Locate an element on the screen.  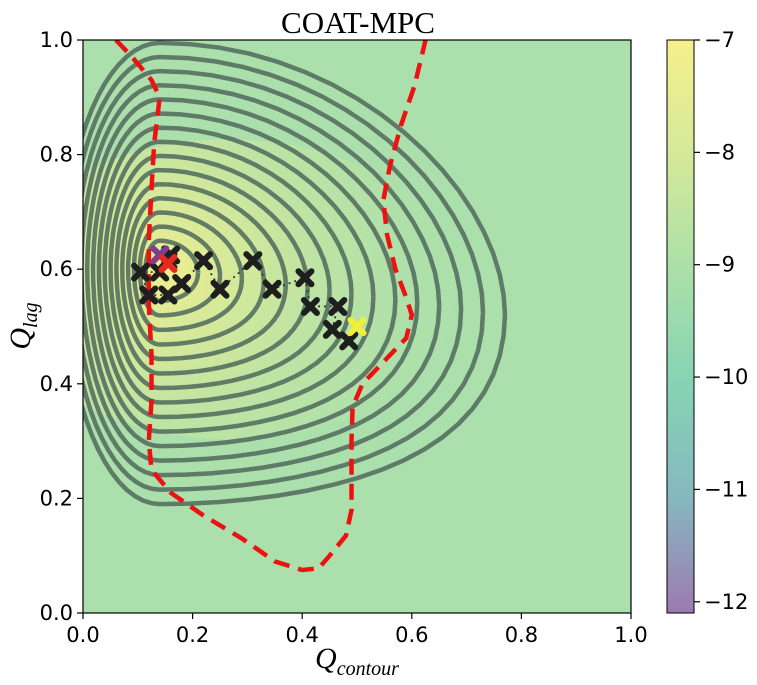
colorbar-tick-label: −10 is located at coordinates (726, 377).